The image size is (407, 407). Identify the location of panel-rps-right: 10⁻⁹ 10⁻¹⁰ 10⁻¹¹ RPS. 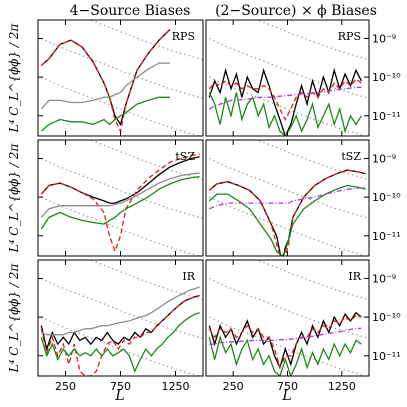
(303, 78).